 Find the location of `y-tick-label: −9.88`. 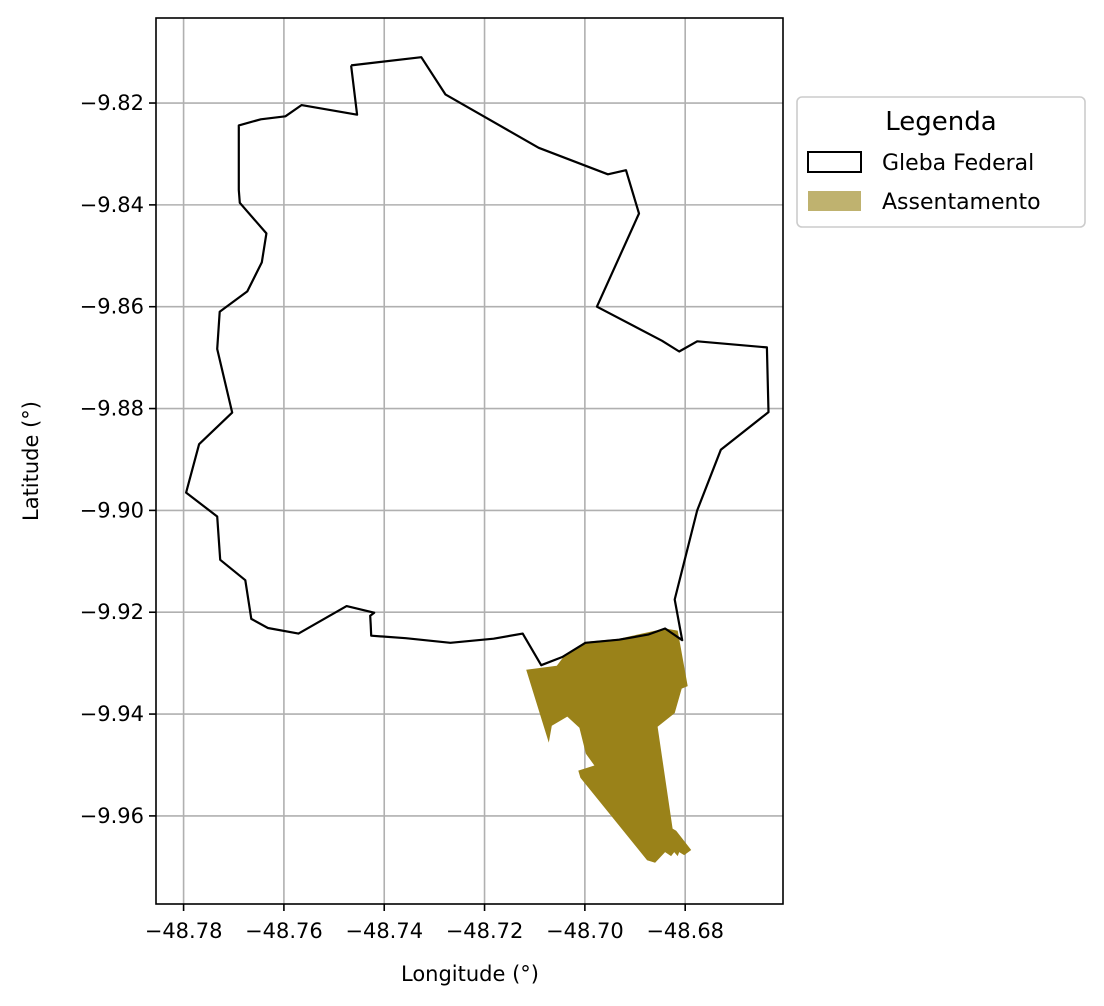

y-tick-label: −9.88 is located at coordinates (112, 409).